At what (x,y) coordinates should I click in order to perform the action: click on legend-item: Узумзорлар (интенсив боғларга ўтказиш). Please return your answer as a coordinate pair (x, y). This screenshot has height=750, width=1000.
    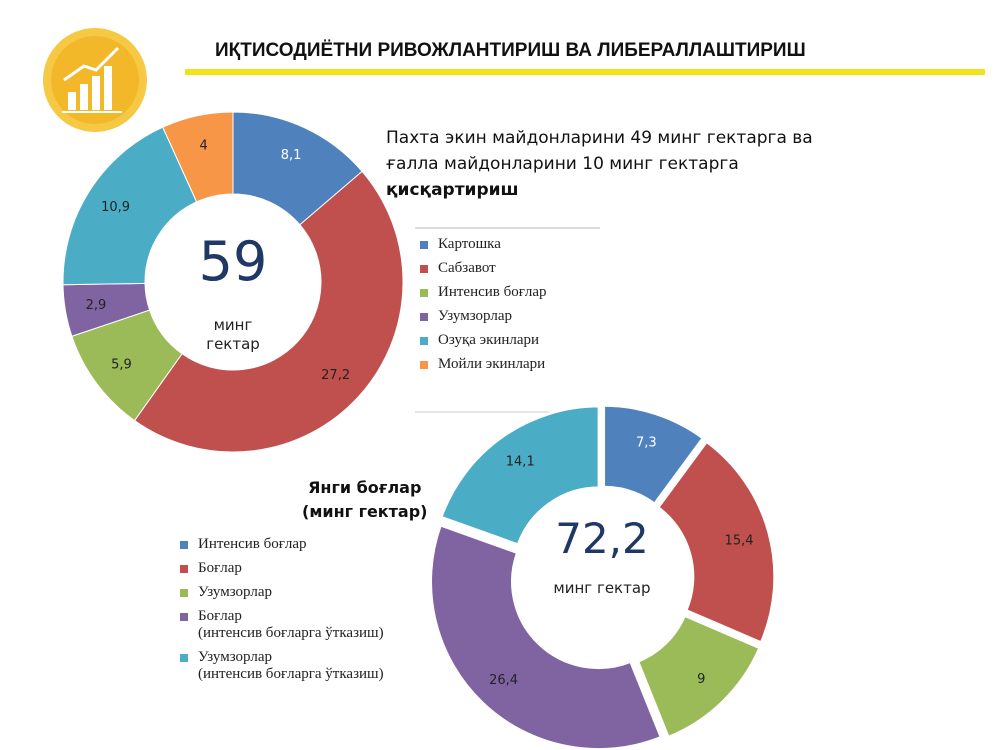
    Looking at the image, I should click on (300, 666).